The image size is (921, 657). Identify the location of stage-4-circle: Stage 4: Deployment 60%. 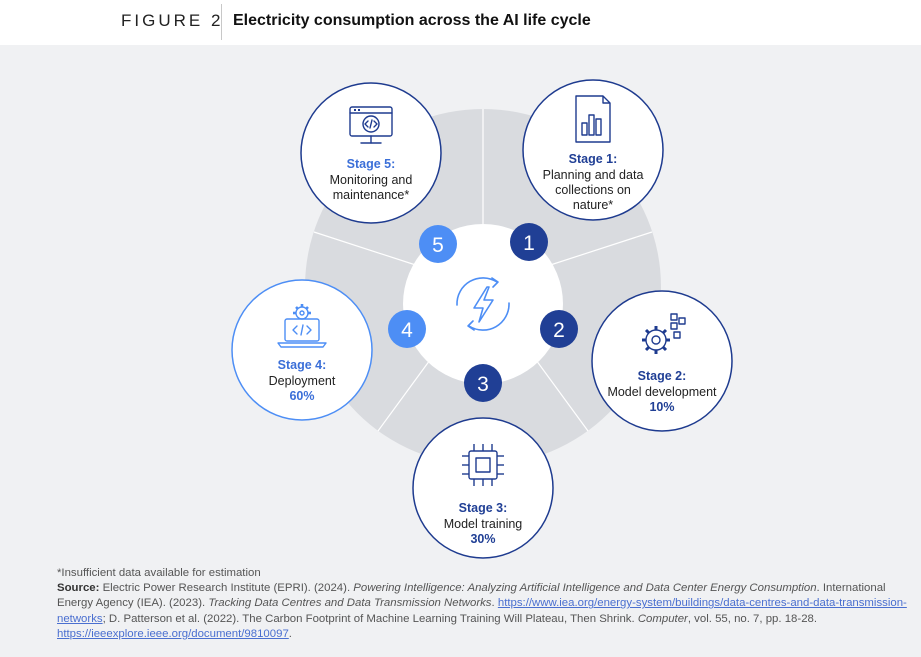
(302, 350).